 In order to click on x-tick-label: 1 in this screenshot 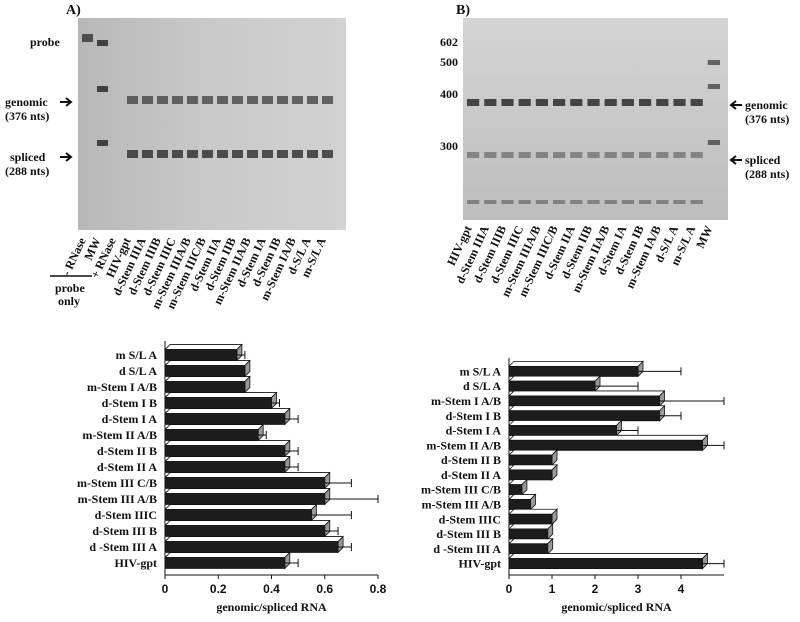, I will do `click(552, 589)`.